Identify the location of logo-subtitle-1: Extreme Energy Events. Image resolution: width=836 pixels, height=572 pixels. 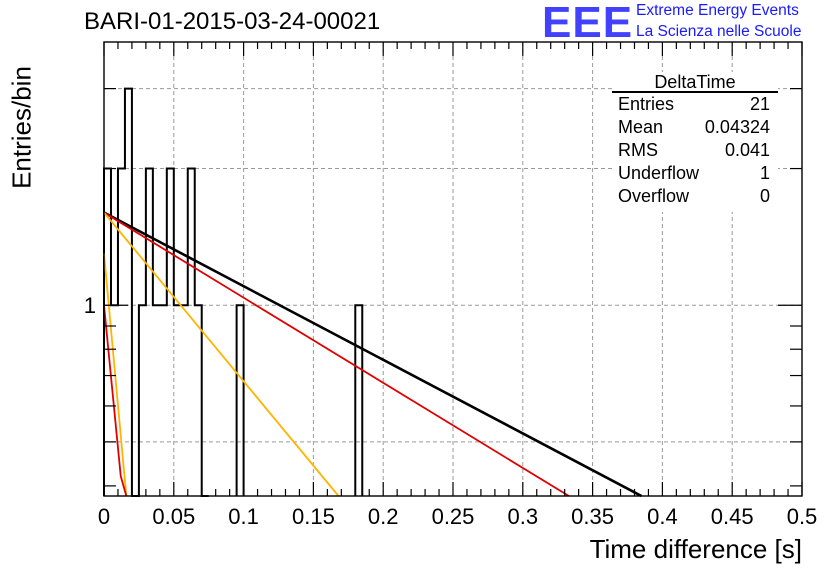
(717, 10).